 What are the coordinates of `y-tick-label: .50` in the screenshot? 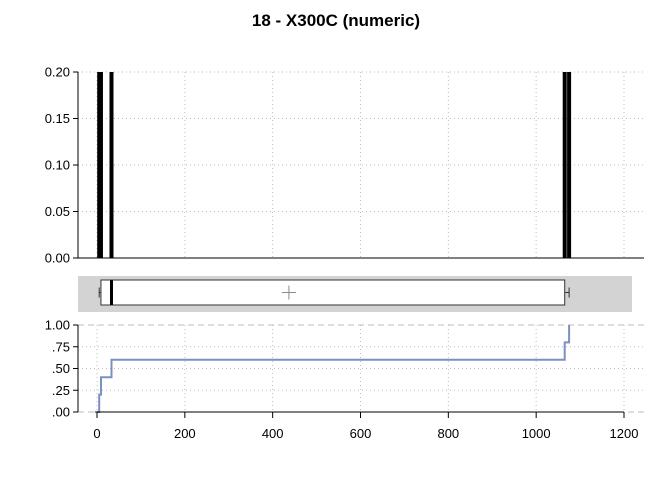 It's located at (61, 368).